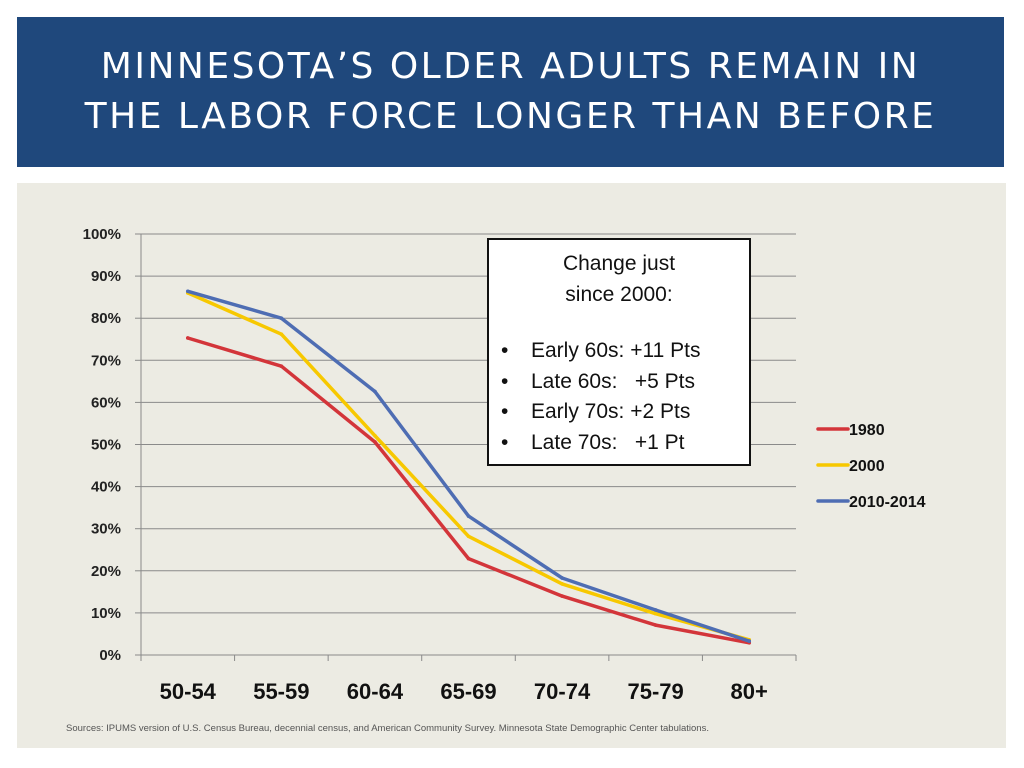 The height and width of the screenshot is (768, 1024). What do you see at coordinates (625, 351) in the screenshot?
I see `annotation-item: Early 60s: +11 Pts` at bounding box center [625, 351].